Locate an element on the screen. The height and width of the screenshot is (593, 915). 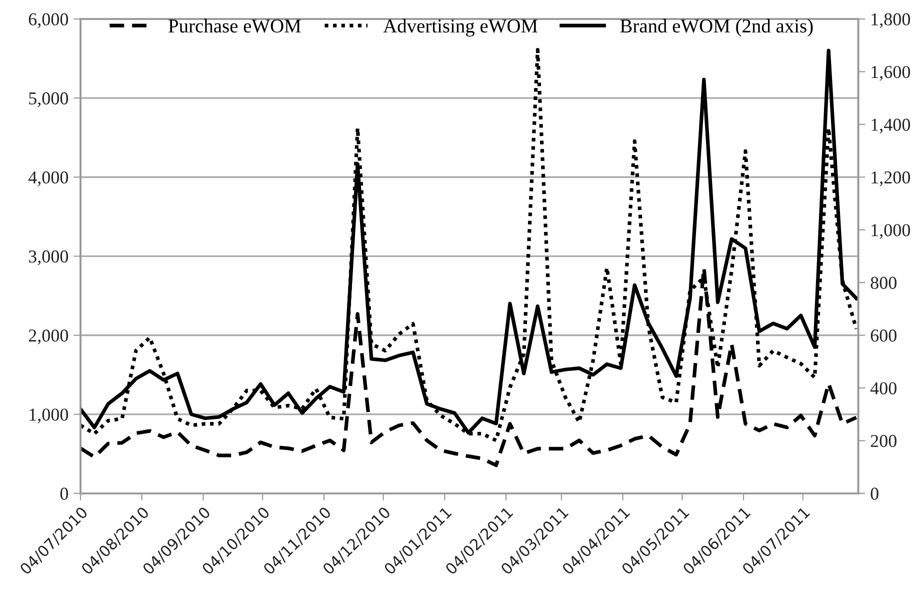
y2-tick-label: 600 is located at coordinates (883, 336).